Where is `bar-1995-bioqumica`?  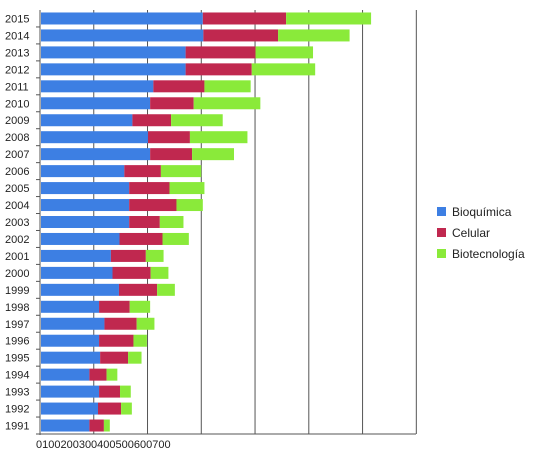
bar-1995-bioqumica is located at coordinates (71, 357).